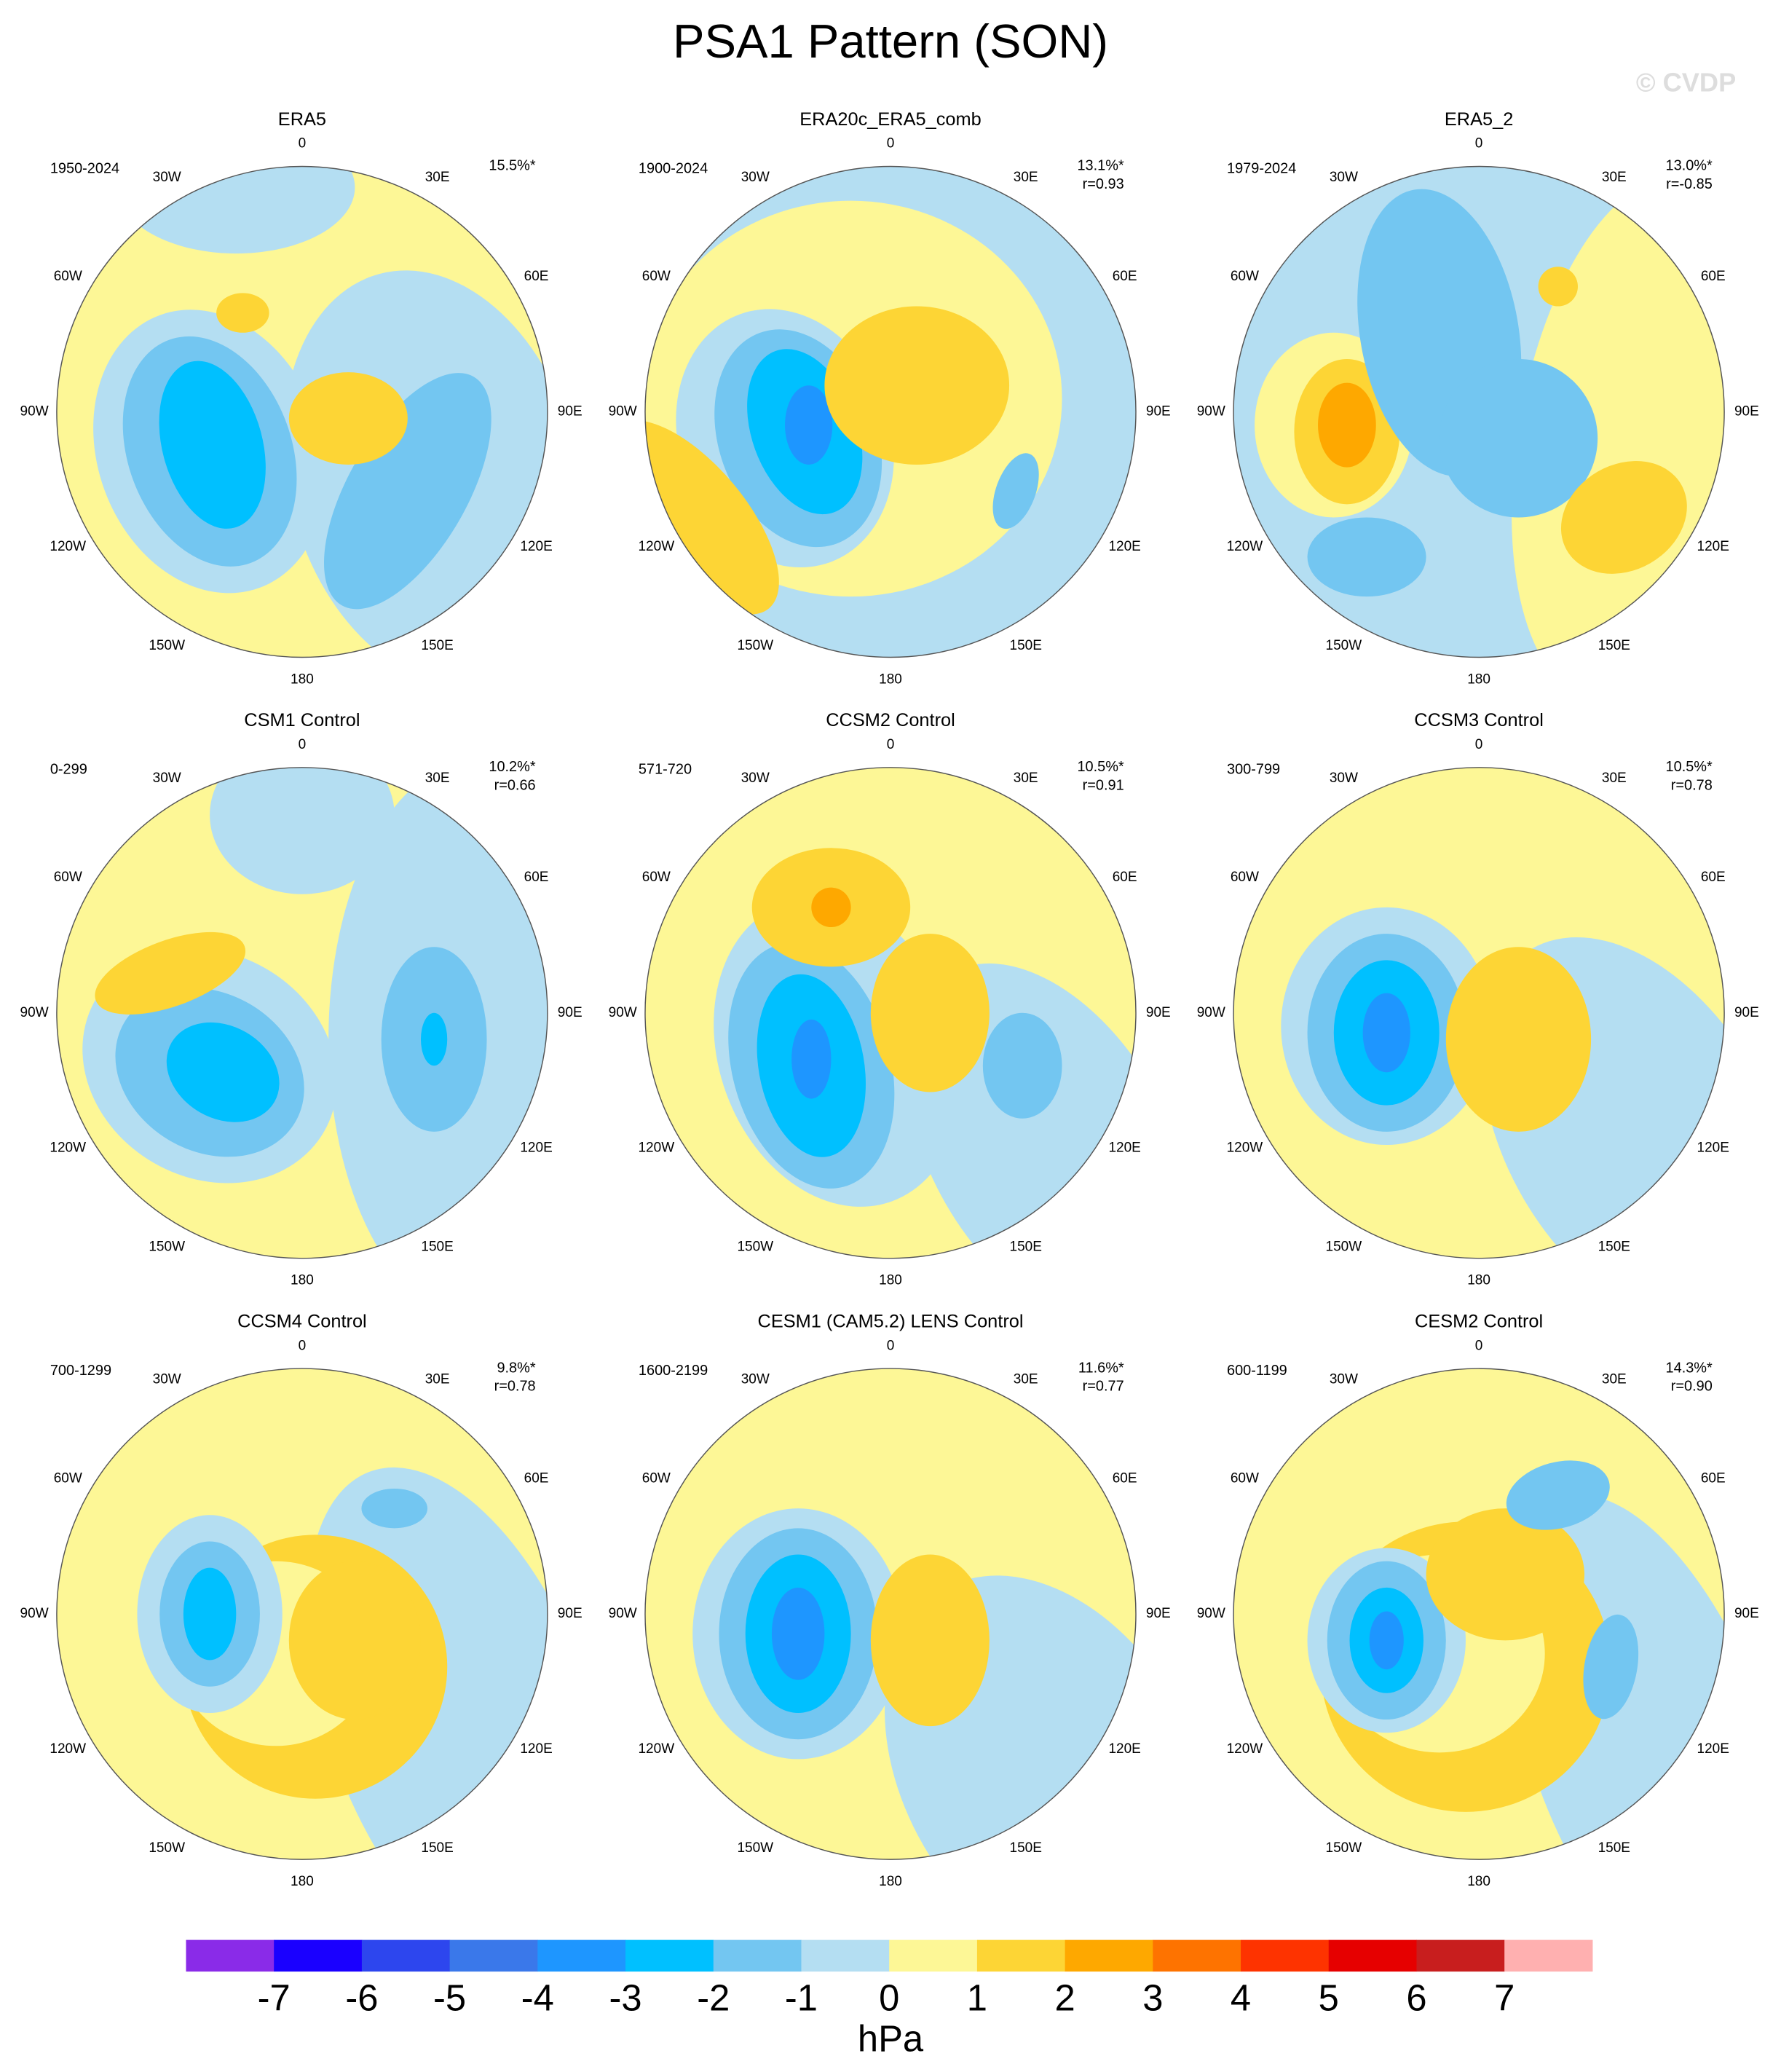  What do you see at coordinates (302, 720) in the screenshot?
I see `panel-title: CSM1 Control` at bounding box center [302, 720].